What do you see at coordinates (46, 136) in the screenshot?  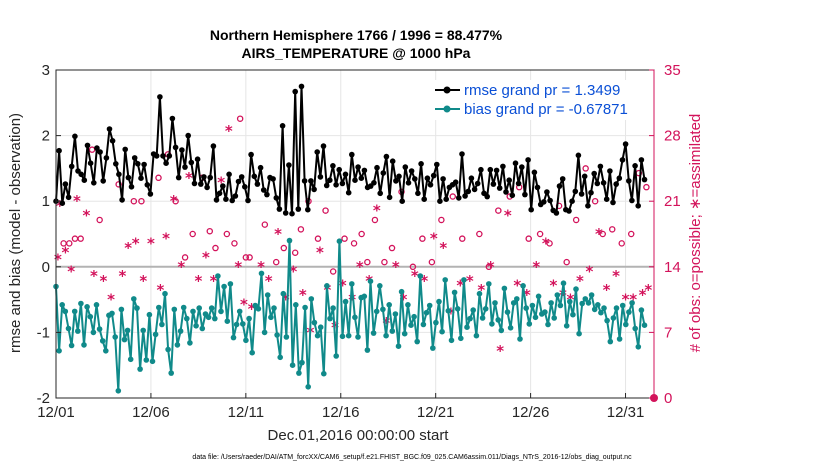 I see `y-tick-label-4: 2` at bounding box center [46, 136].